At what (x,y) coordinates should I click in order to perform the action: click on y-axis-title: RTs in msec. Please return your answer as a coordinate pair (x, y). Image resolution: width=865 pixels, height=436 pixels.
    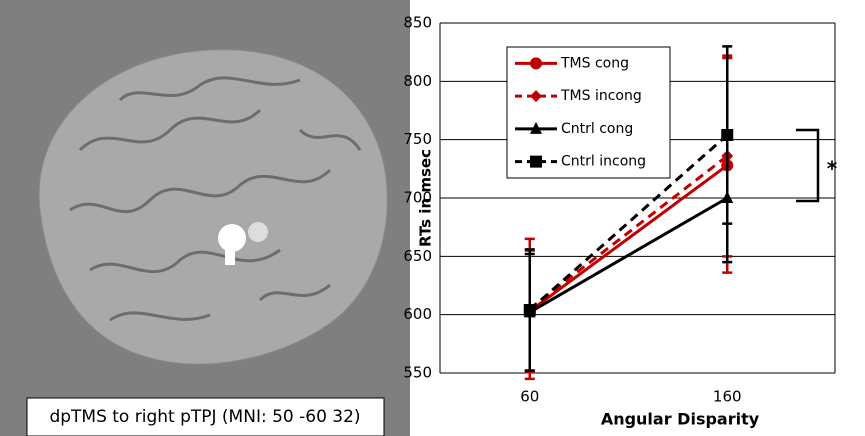
    Looking at the image, I should click on (426, 198).